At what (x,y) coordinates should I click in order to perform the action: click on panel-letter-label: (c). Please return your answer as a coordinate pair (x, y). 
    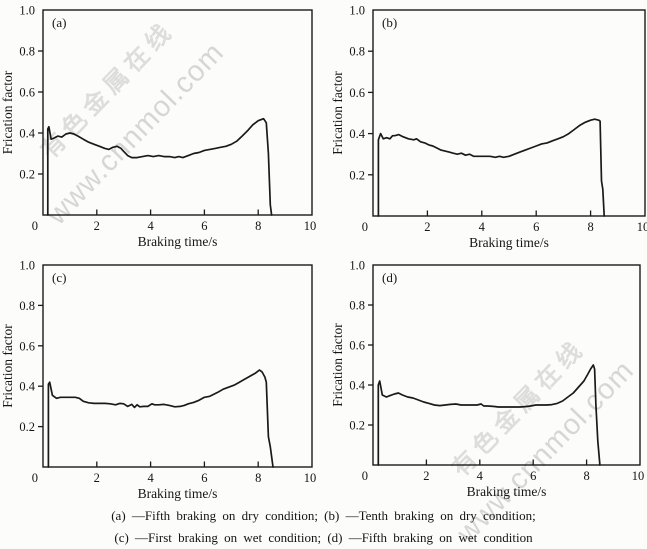
    Looking at the image, I should click on (59, 277).